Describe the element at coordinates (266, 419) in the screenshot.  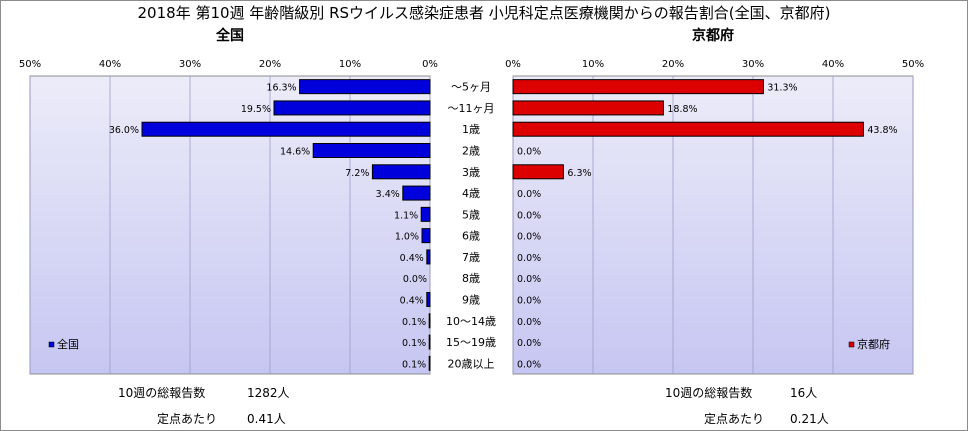
I see `national-per-value: 0.41人` at that location.